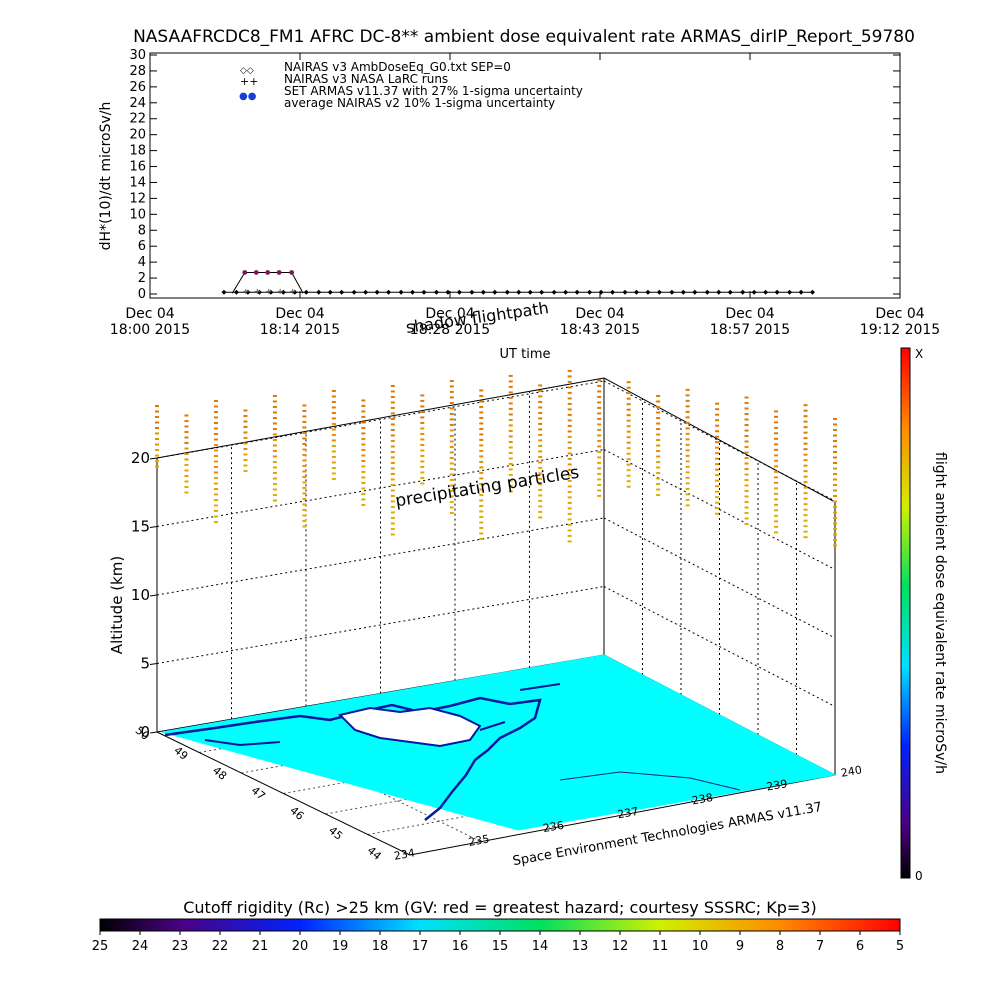 The image size is (1000, 1000). I want to click on legend-label-nairas-v3: NAIRAS v3 AmbDoseEq_G0.txt SEP=0, so click(397, 67).